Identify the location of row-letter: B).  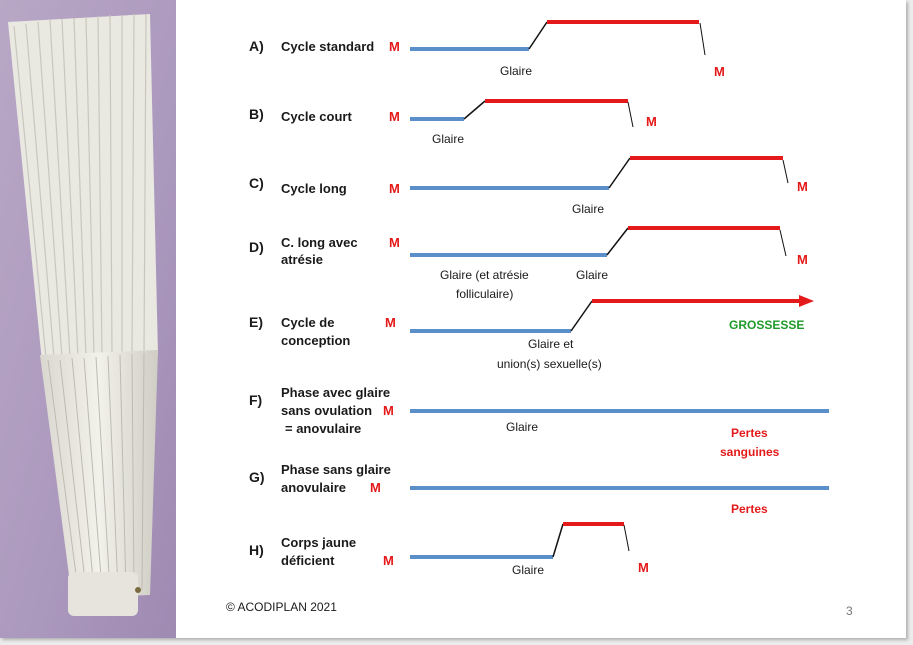
(256, 114).